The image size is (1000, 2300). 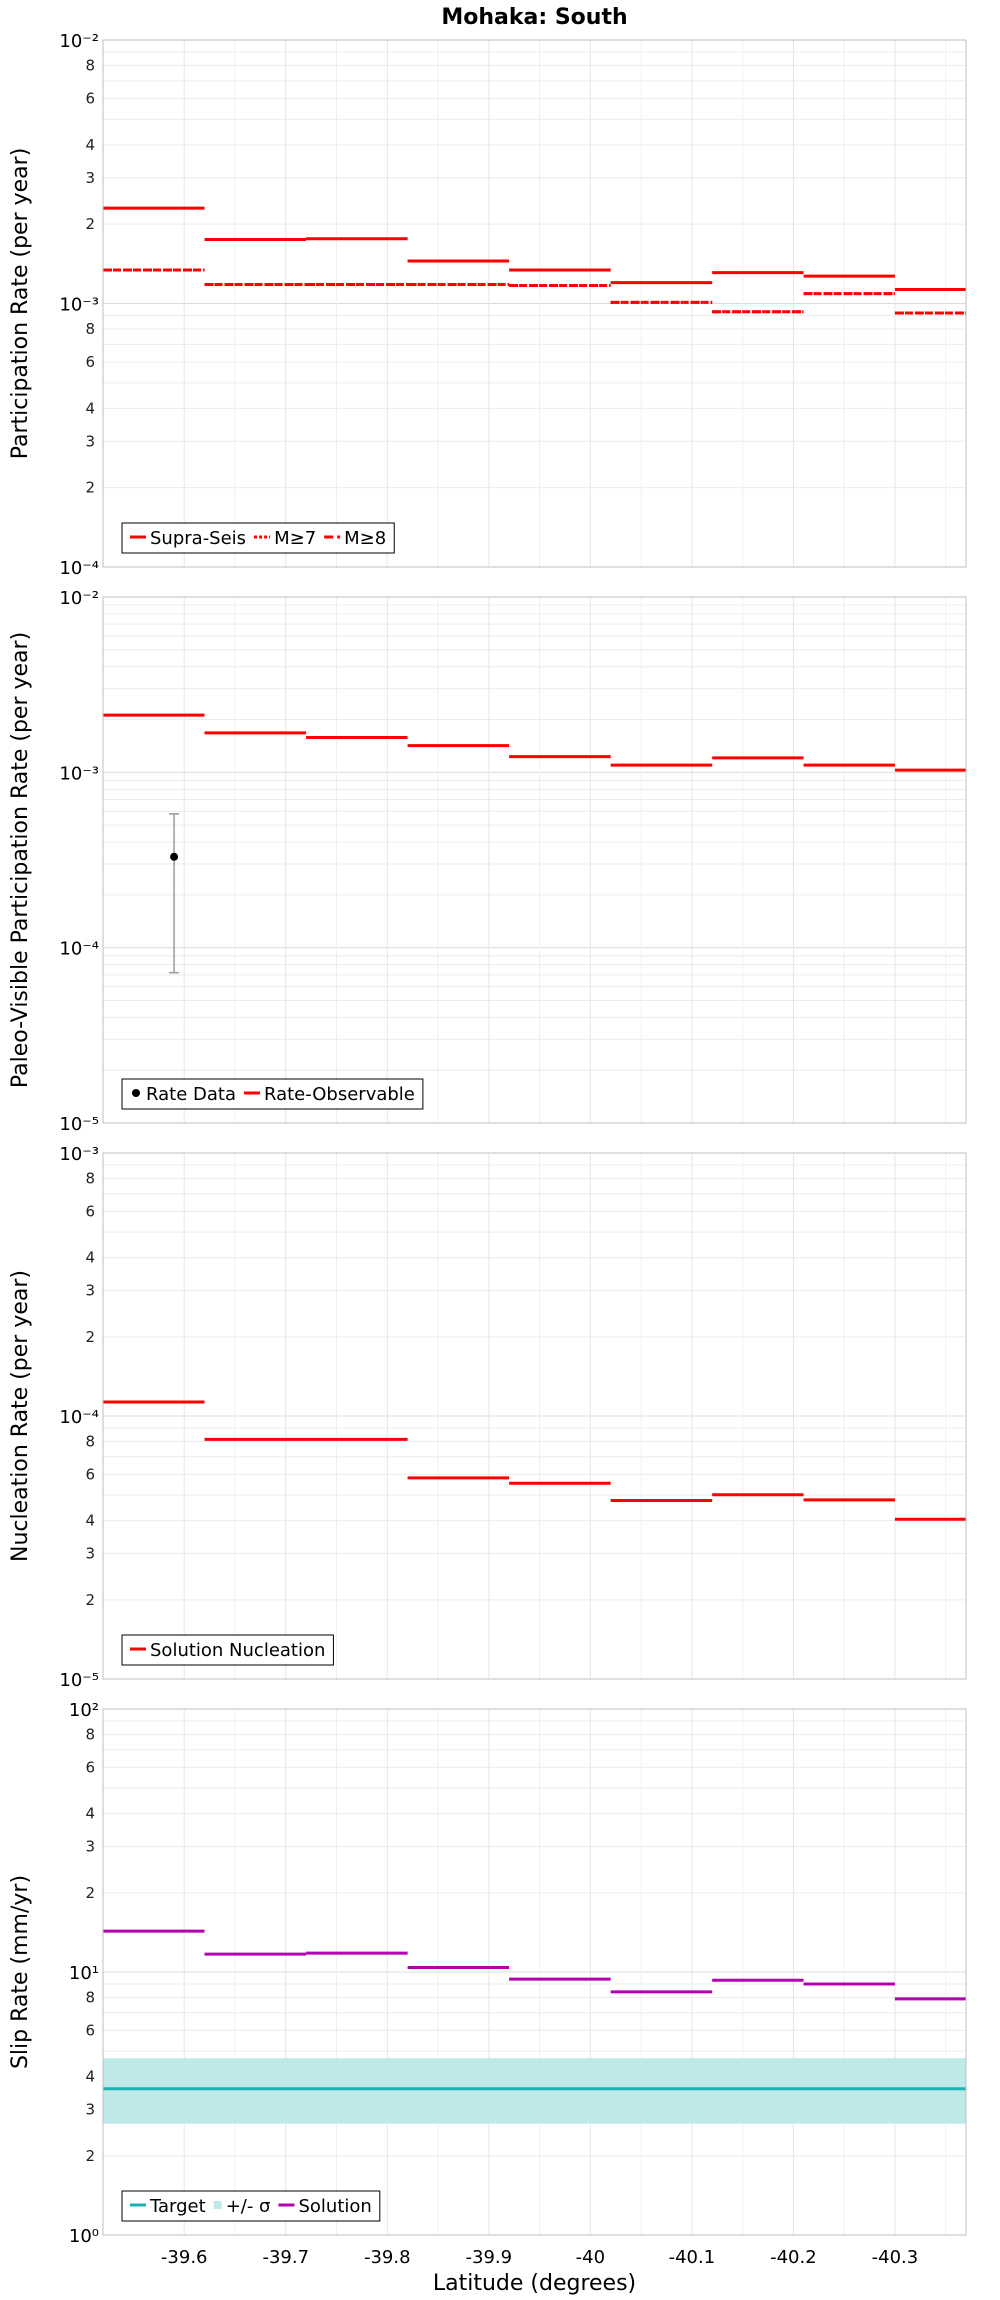 I want to click on legend-label: +/- σ, so click(x=248, y=2206).